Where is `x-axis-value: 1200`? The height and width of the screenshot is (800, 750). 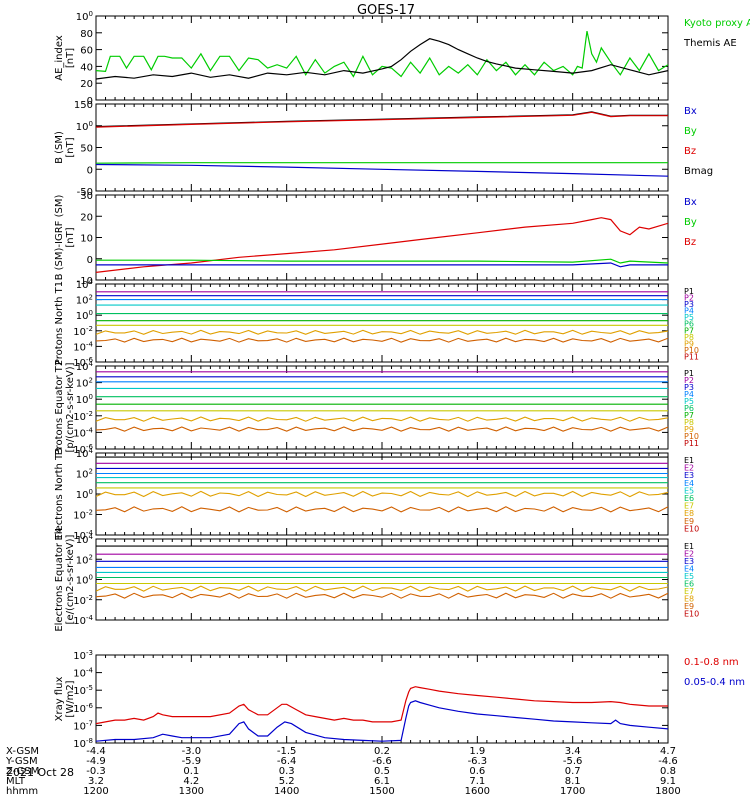
x-axis-value: 1200 is located at coordinates (95, 791).